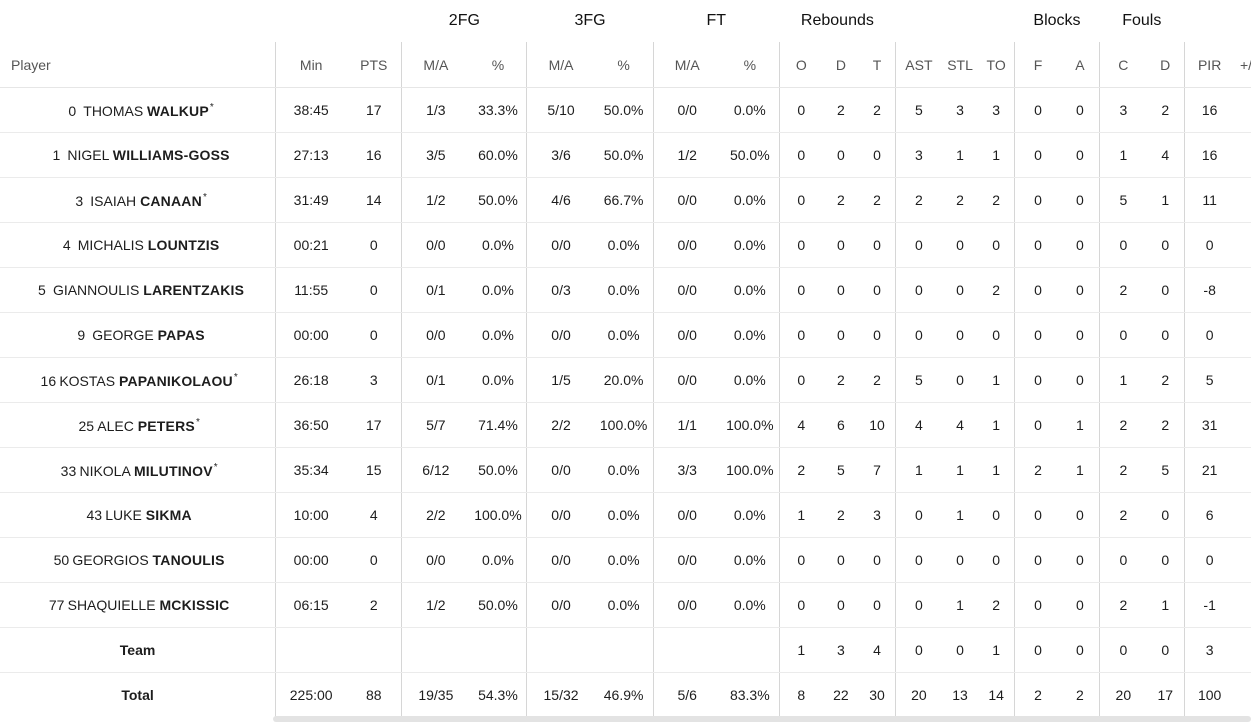  What do you see at coordinates (686, 65) in the screenshot?
I see `col-header-ft-ma: M/A` at bounding box center [686, 65].